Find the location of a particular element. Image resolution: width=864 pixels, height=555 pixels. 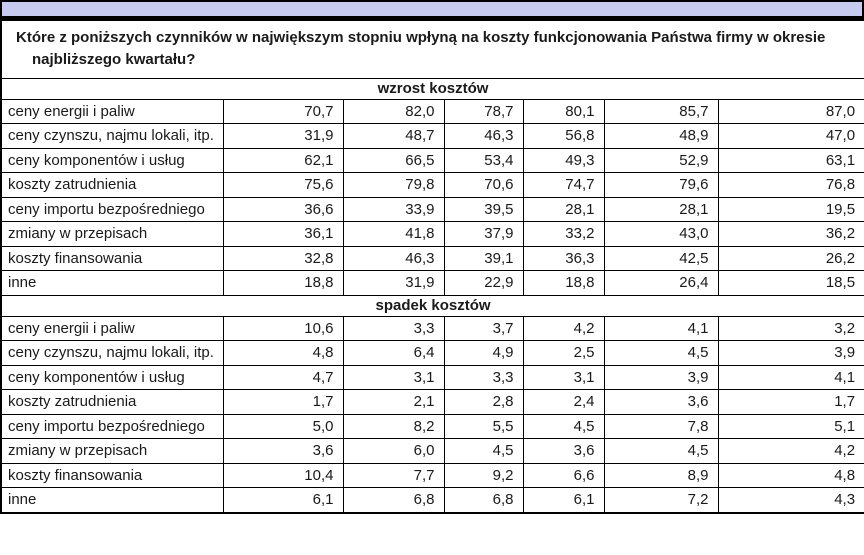

value-cell: 56,8 is located at coordinates (563, 136).